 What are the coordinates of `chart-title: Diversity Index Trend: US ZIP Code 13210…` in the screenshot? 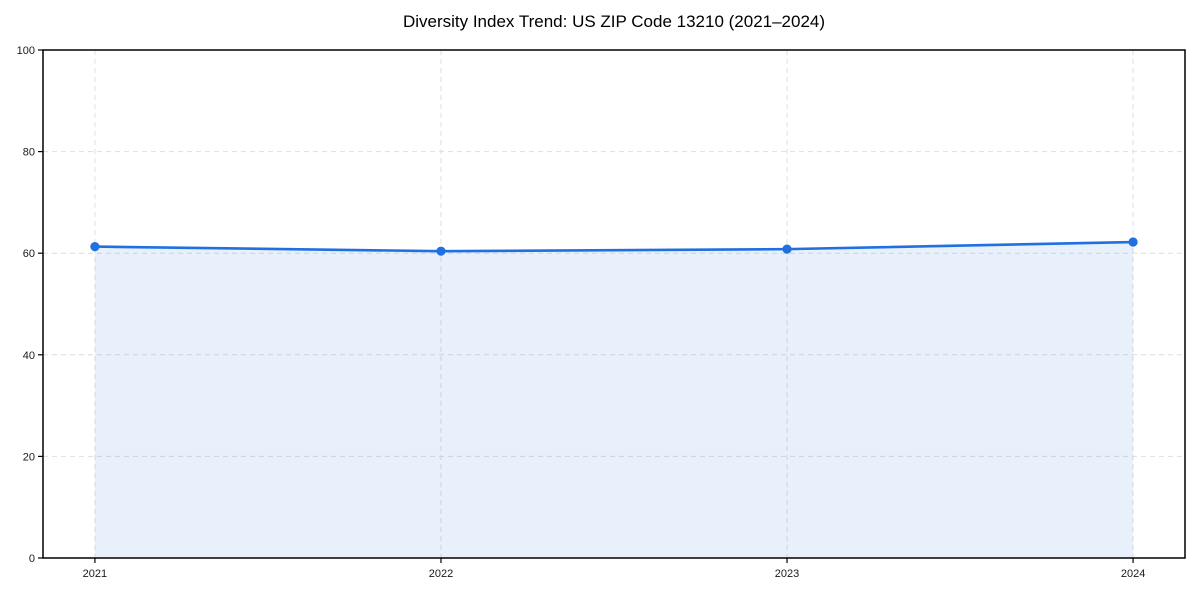 It's located at (614, 21).